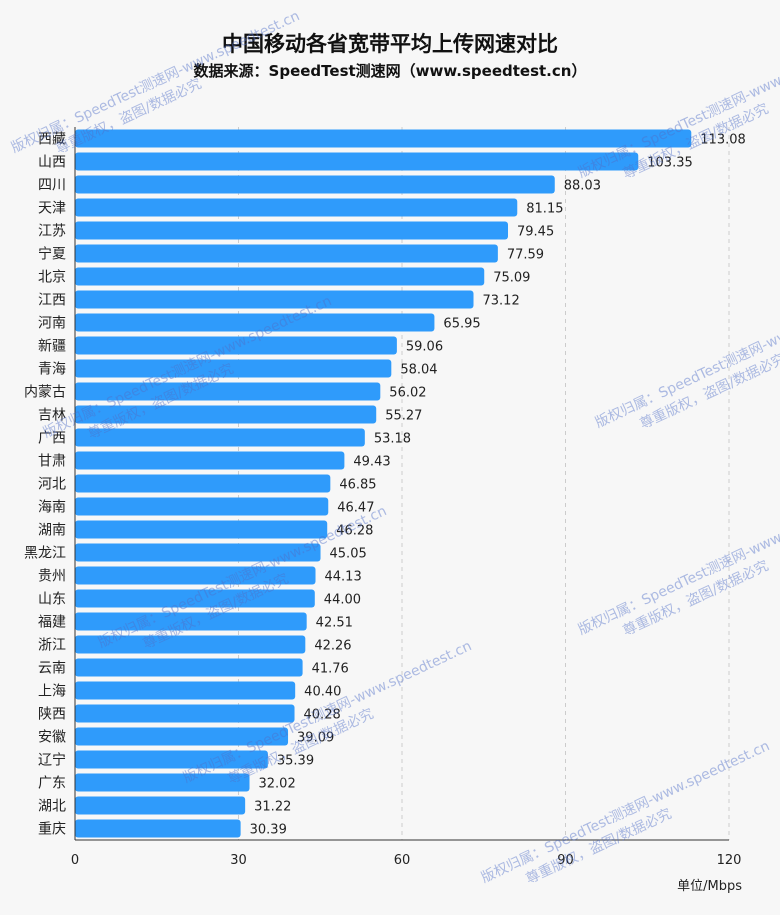 The height and width of the screenshot is (915, 780). Describe the element at coordinates (729, 860) in the screenshot. I see `x-tick-label: 120` at that location.